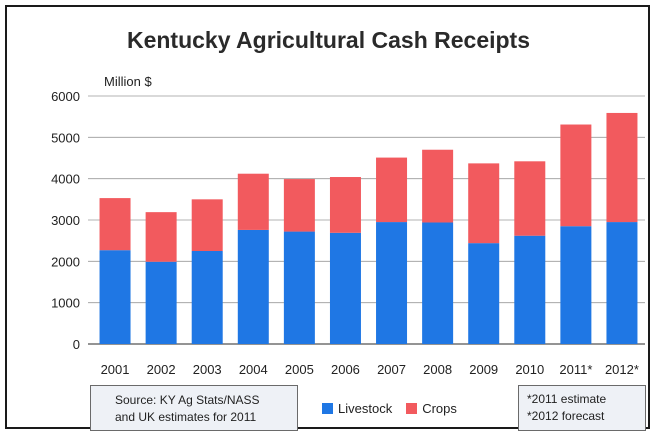 Image resolution: width=657 pixels, height=434 pixels. I want to click on bar-livestock-2006, so click(345, 288).